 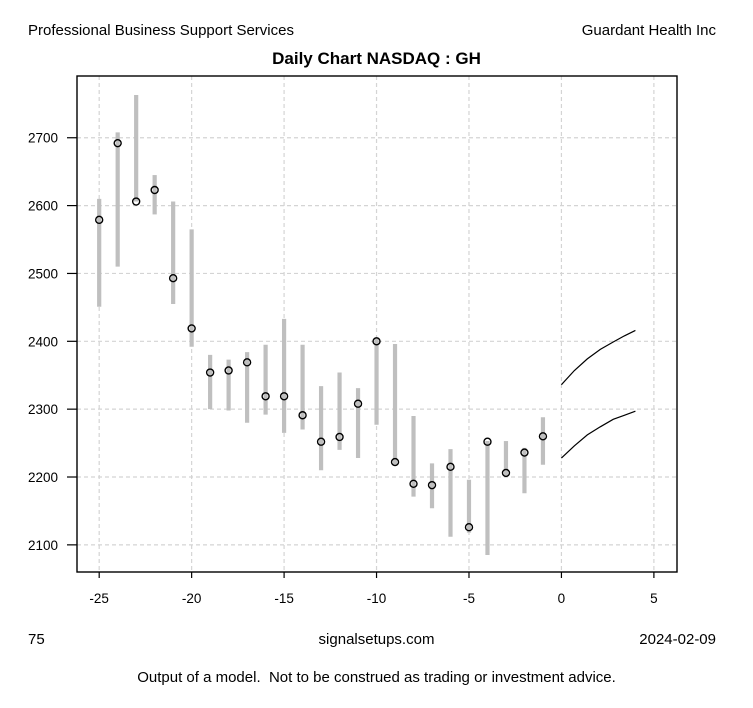 I want to click on y-axis-tick-label: 2600, so click(x=43, y=206).